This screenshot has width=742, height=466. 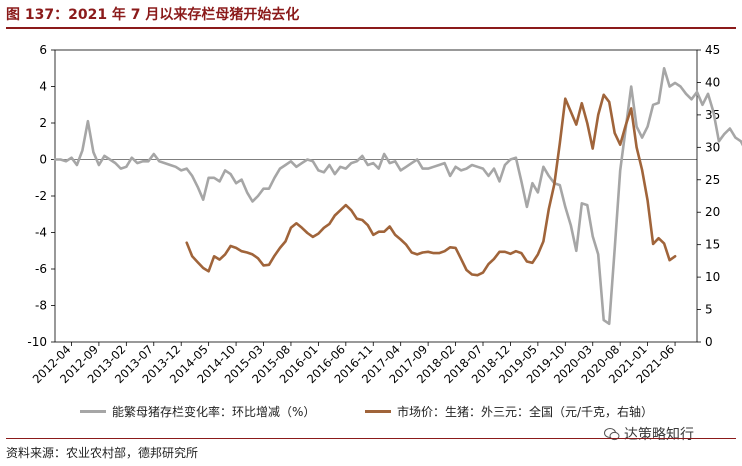 What do you see at coordinates (709, 310) in the screenshot?
I see `right-tick-label: 5` at bounding box center [709, 310].